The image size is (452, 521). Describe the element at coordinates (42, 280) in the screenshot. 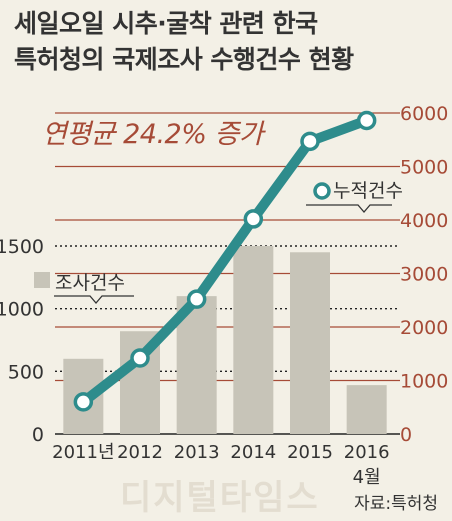

I see `bar-legend-swatch` at that location.